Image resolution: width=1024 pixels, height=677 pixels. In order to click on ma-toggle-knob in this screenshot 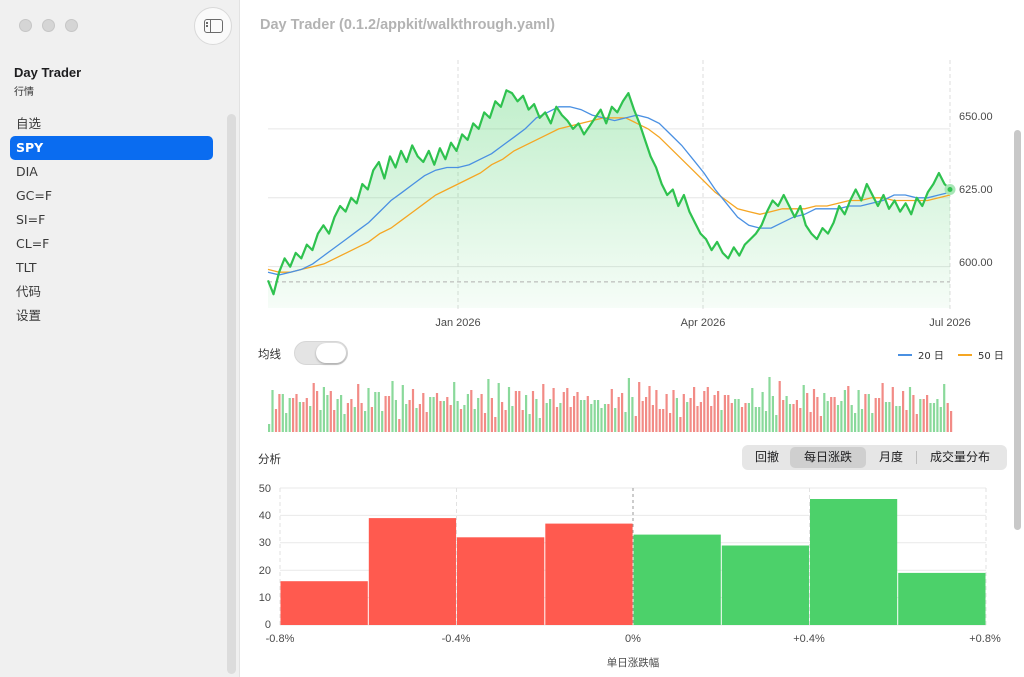, I will do `click(331, 353)`.